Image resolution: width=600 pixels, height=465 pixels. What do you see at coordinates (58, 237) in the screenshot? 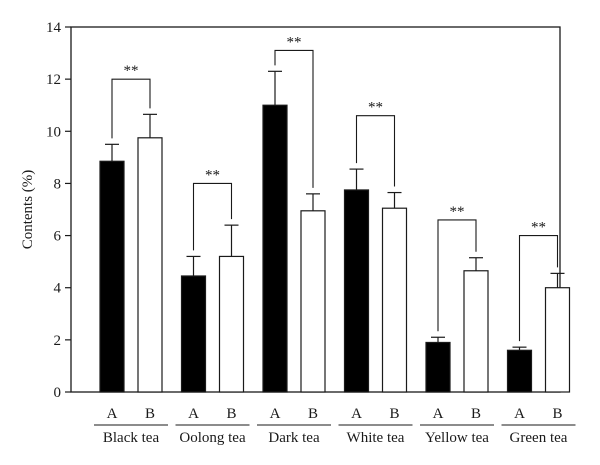
I see `y-tick-label: 6` at bounding box center [58, 237].